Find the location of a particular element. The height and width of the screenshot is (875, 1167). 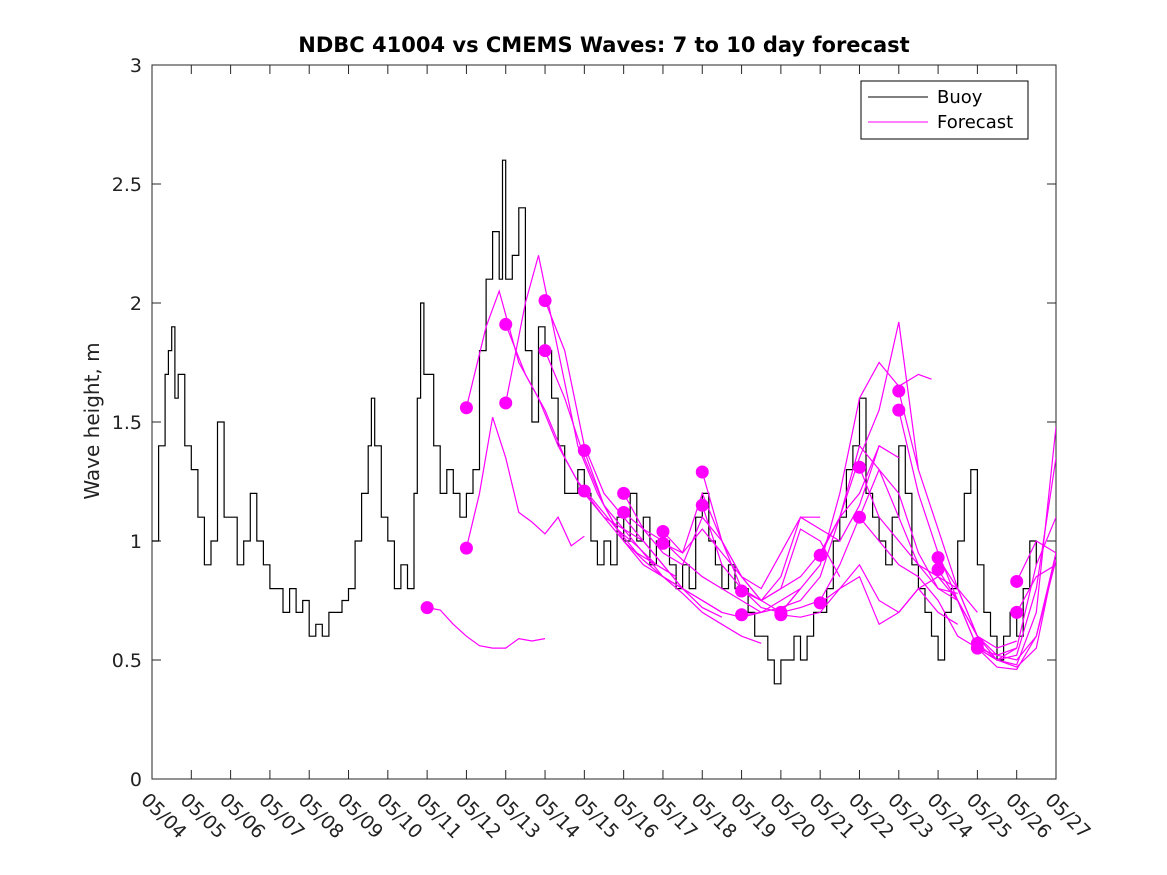

legend: Buoy Forecast is located at coordinates (944, 110).